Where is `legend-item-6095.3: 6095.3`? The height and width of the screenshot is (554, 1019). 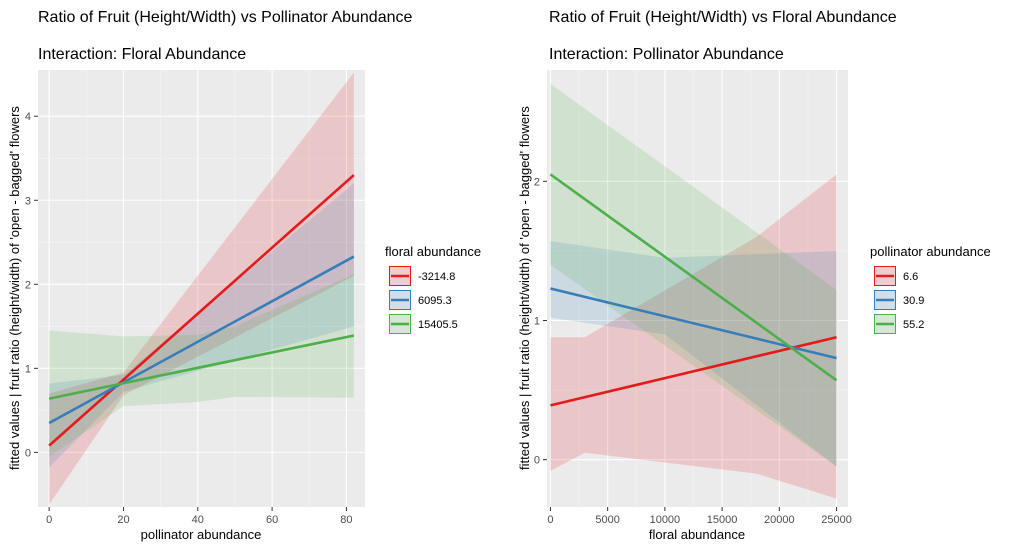 legend-item-6095.3: 6095.3 is located at coordinates (420, 300).